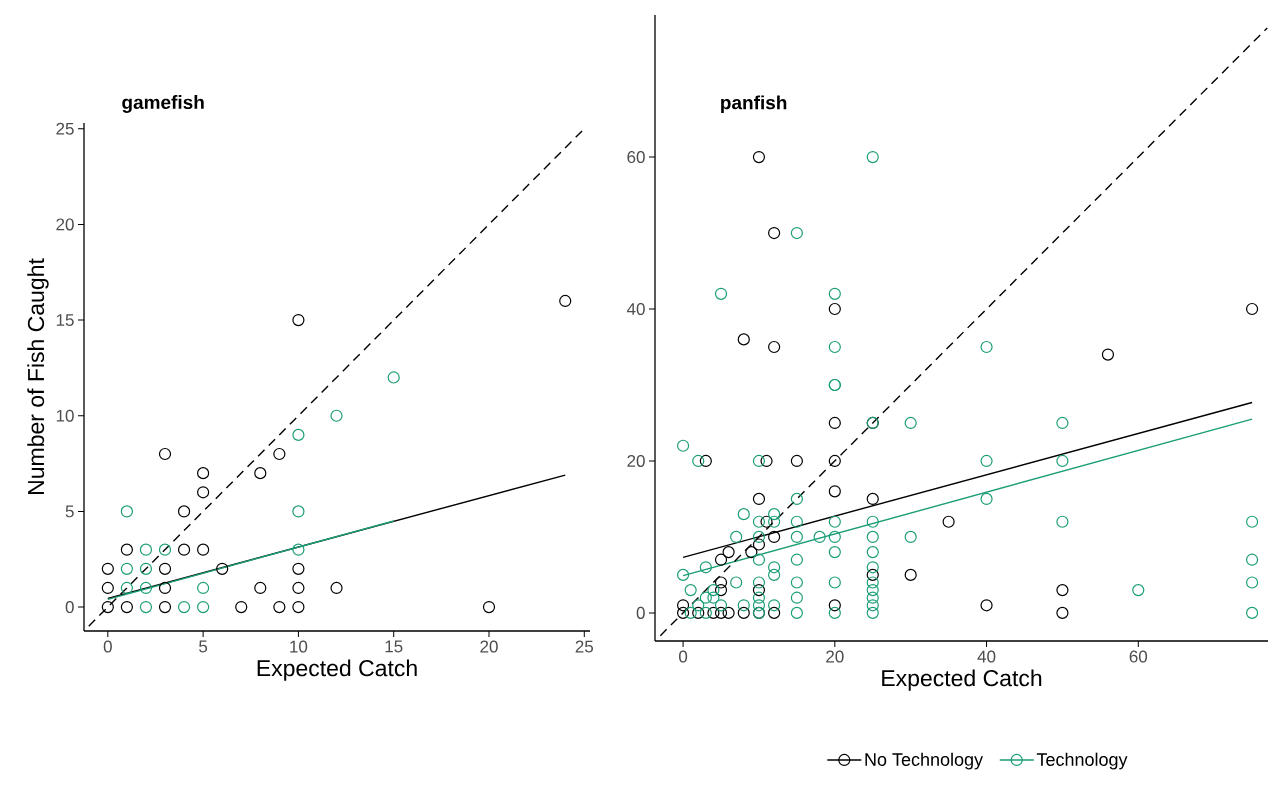  I want to click on x-tick-label: 60, so click(1138, 656).